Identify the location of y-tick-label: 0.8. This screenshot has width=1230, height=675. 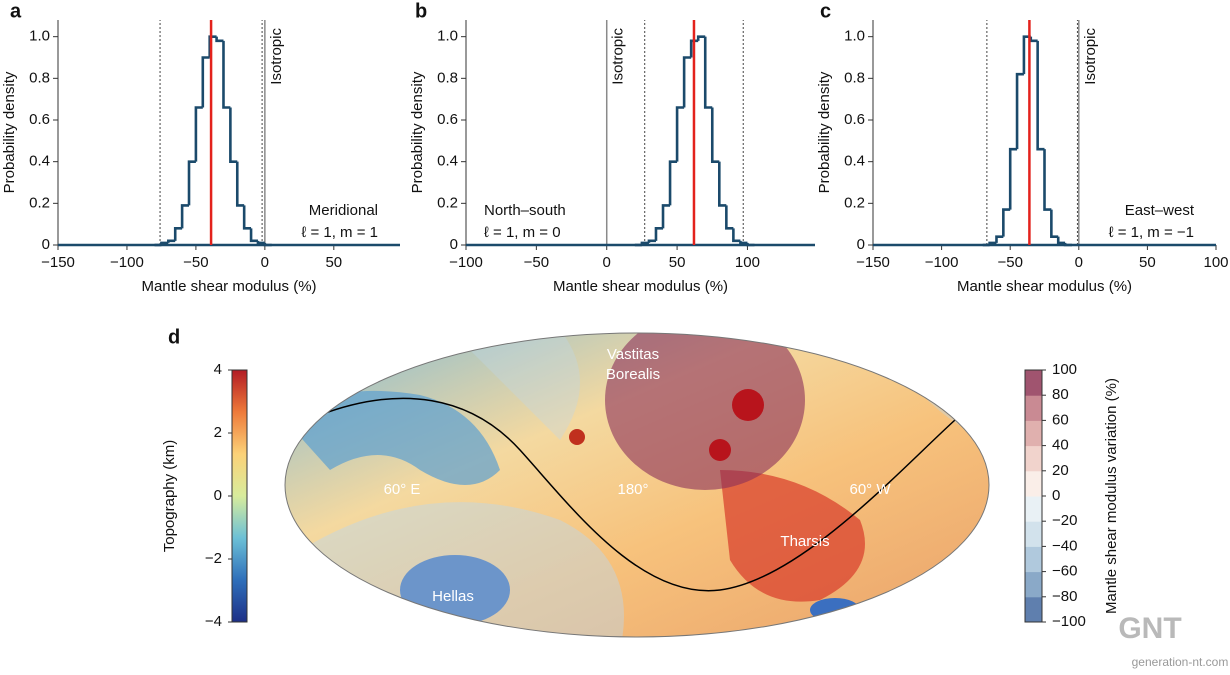
(854, 77).